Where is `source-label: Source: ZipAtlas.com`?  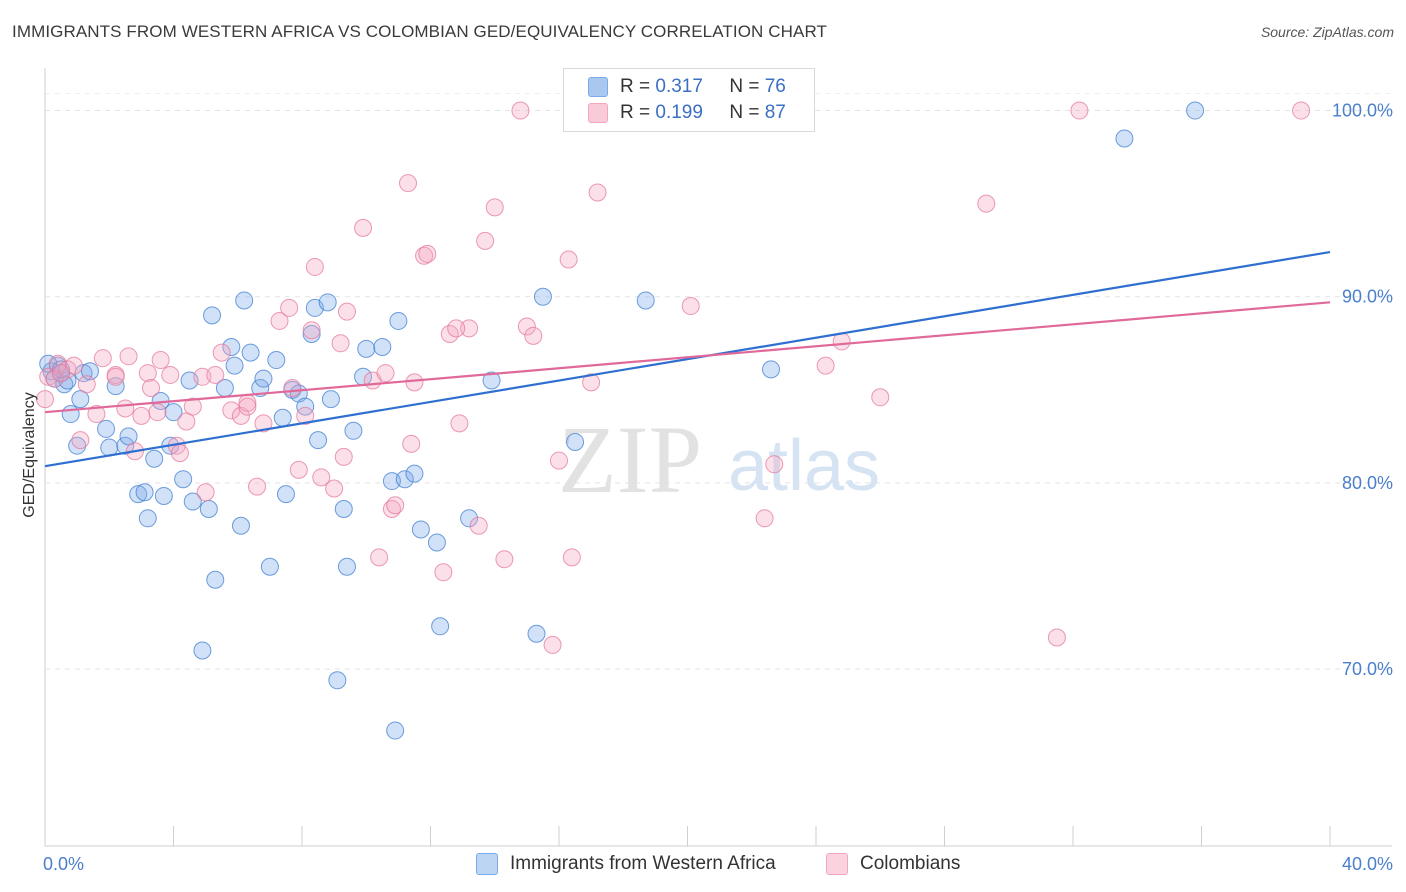 source-label: Source: ZipAtlas.com is located at coordinates (1327, 32).